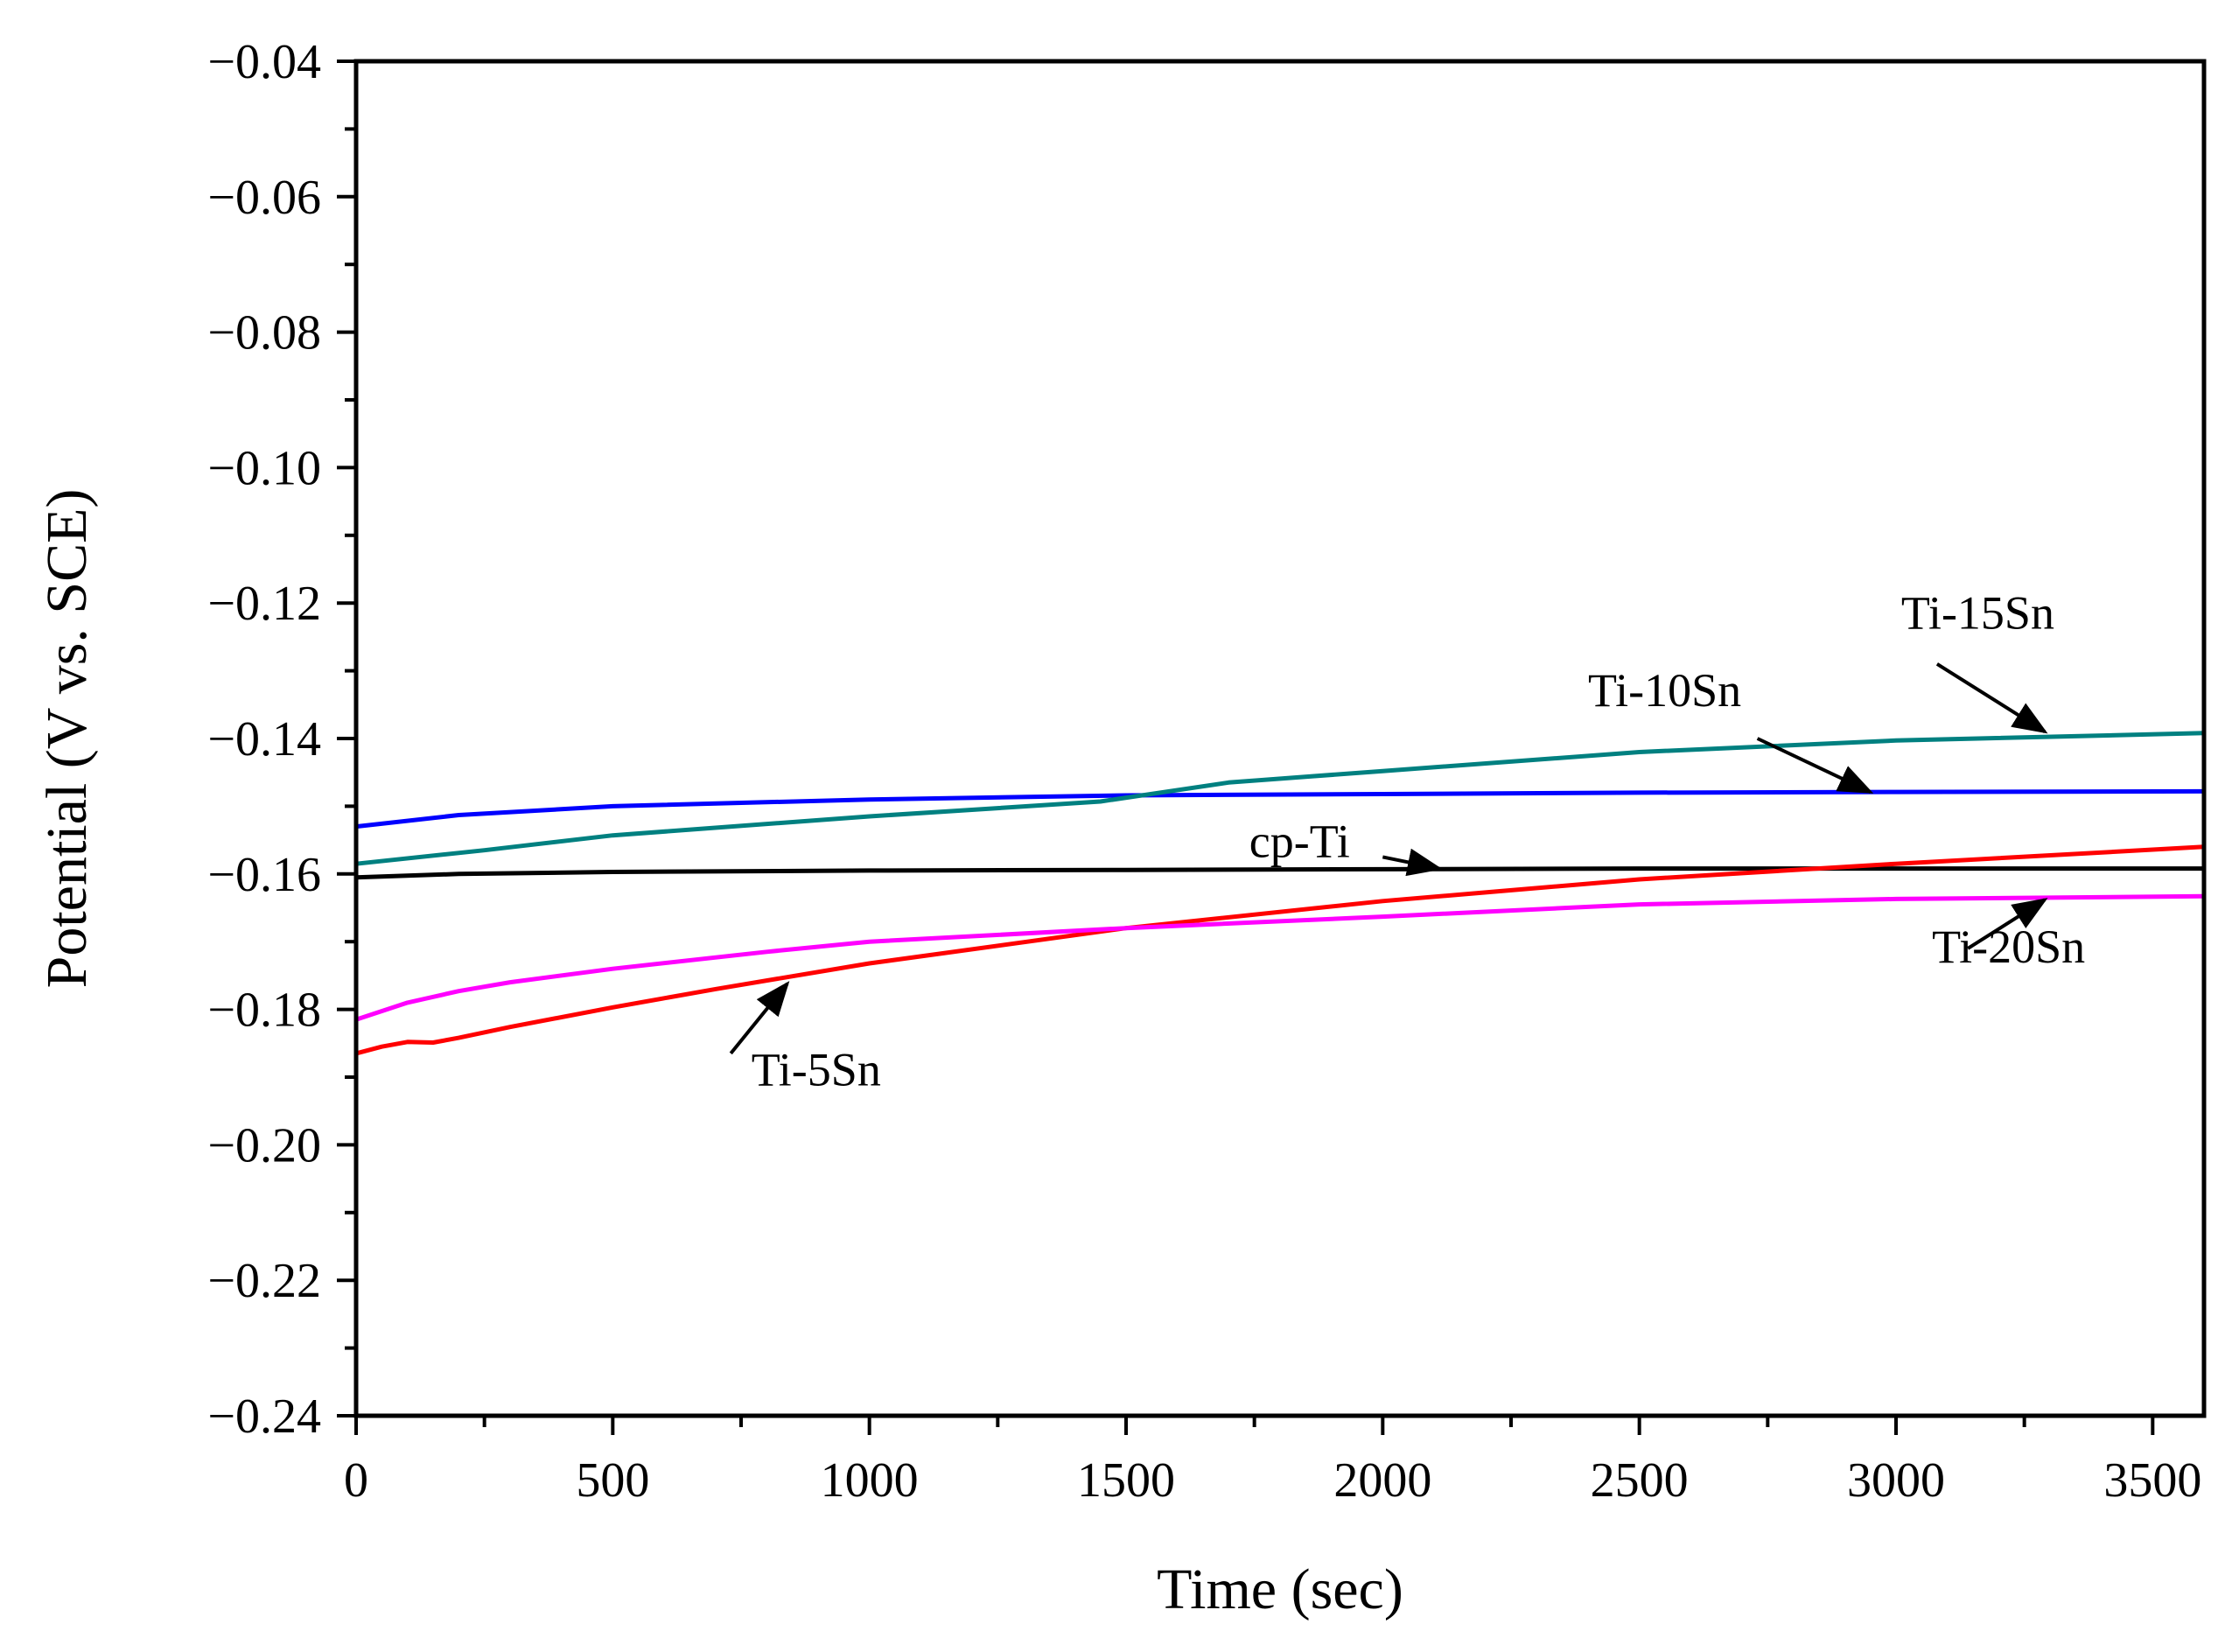  I want to click on y-tick-label: −0.24, so click(264, 1417).